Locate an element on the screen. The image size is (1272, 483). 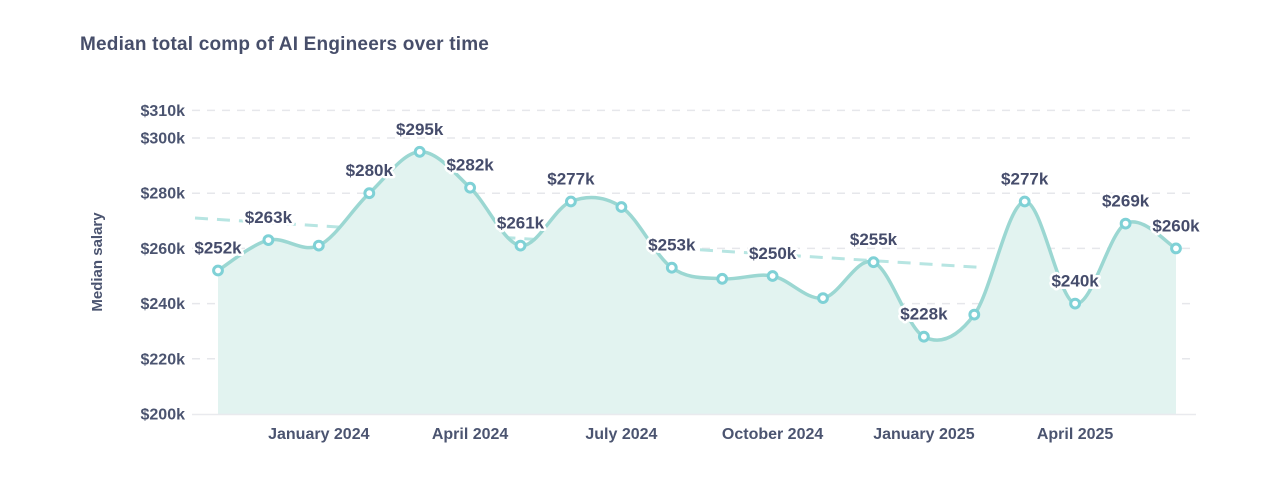
y-tick-label: $240k is located at coordinates (163, 304).